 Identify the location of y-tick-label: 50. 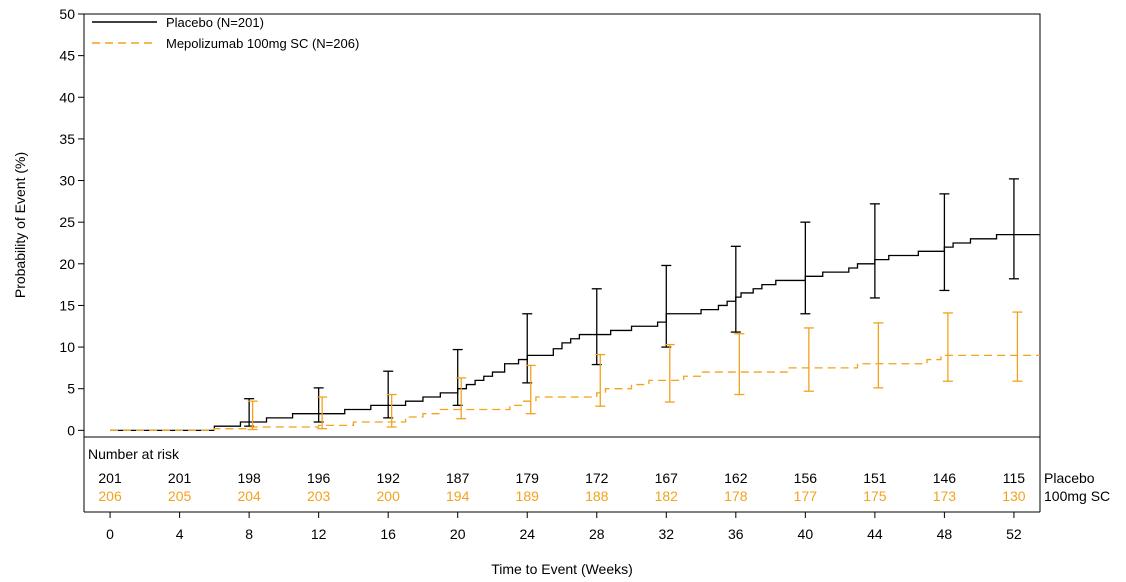
(67, 14).